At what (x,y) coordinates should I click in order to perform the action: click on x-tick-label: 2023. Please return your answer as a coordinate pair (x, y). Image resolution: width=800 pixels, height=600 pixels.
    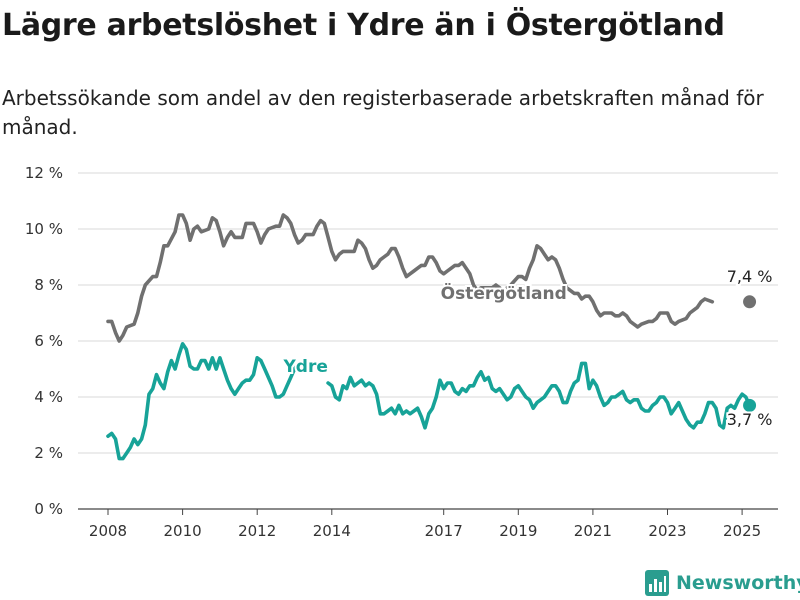
    Looking at the image, I should click on (667, 531).